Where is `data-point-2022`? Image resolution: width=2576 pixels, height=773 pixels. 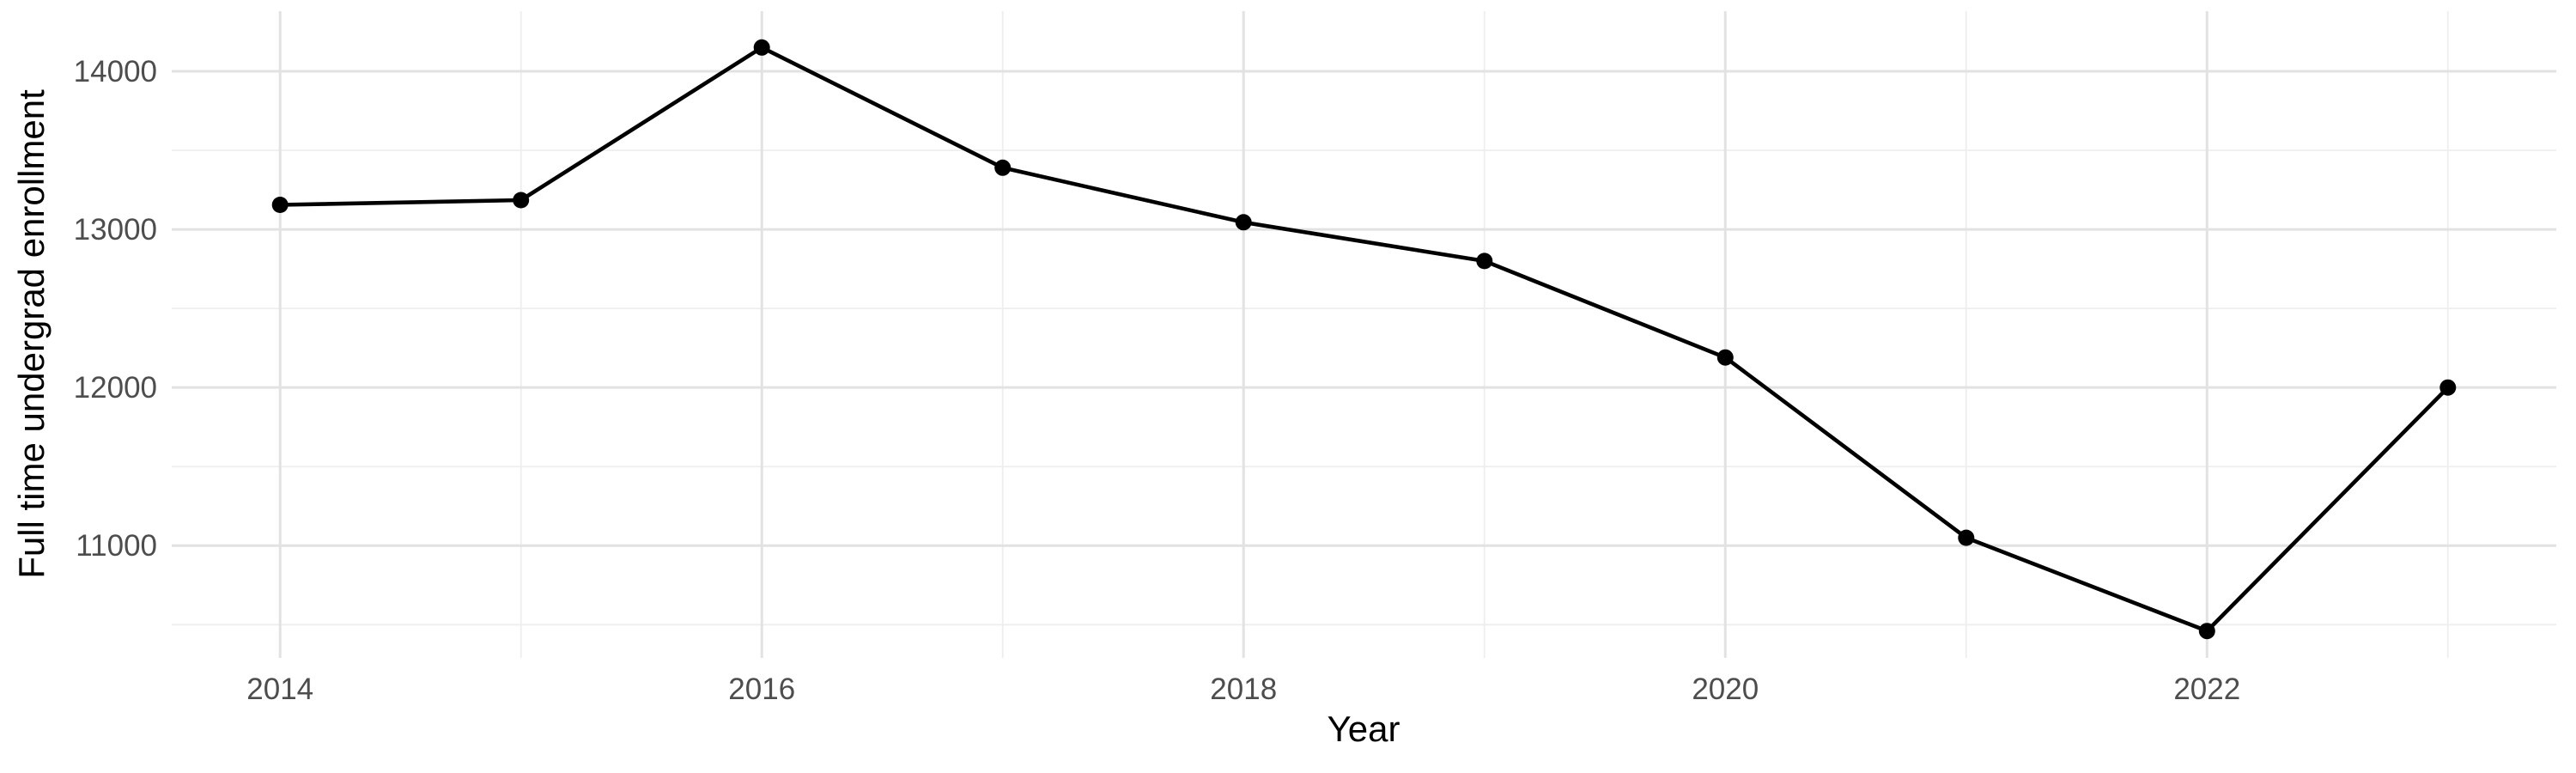 data-point-2022 is located at coordinates (2207, 631).